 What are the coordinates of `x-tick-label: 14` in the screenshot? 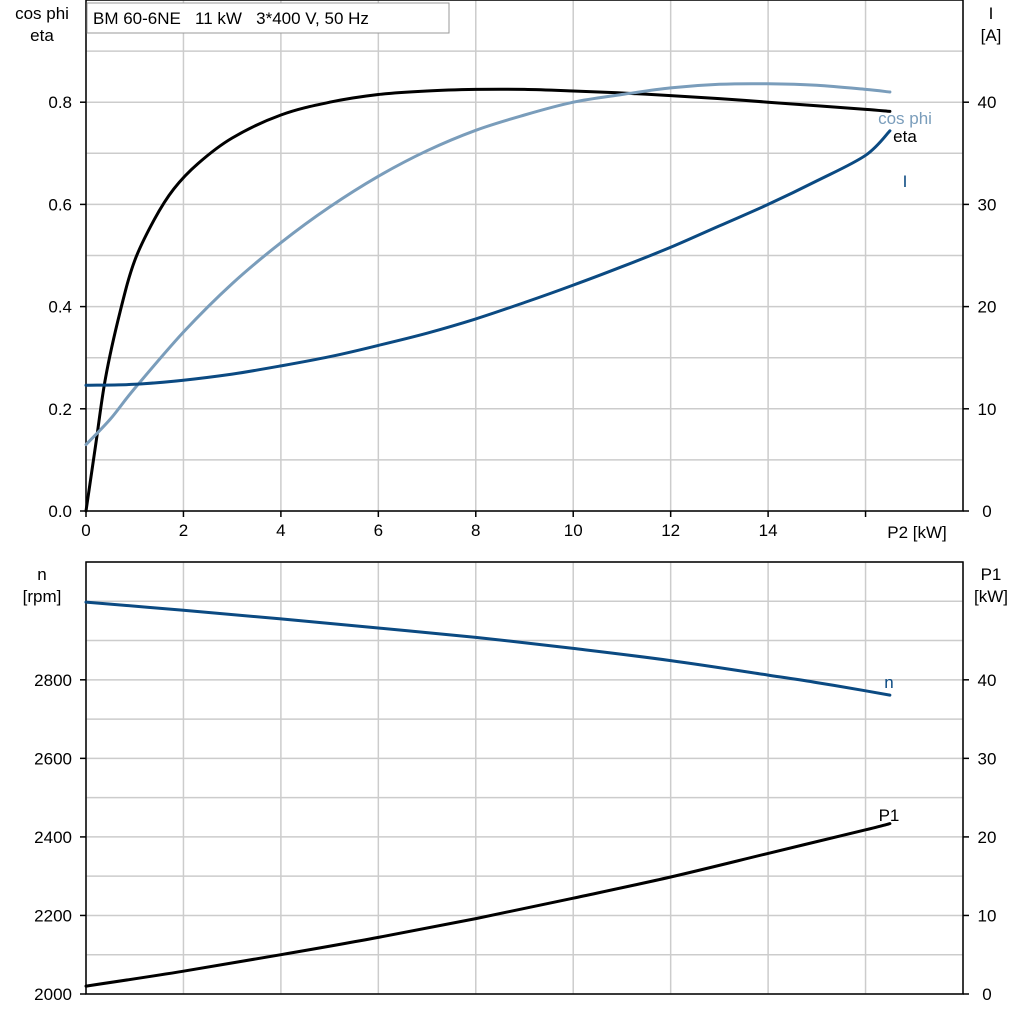 It's located at (768, 530).